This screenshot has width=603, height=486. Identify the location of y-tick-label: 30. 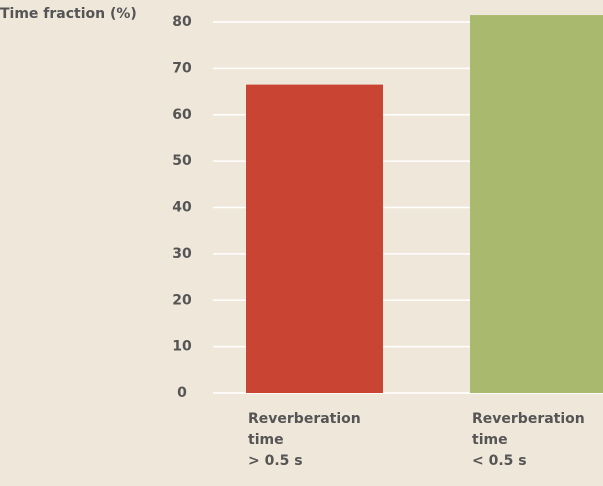
(182, 254).